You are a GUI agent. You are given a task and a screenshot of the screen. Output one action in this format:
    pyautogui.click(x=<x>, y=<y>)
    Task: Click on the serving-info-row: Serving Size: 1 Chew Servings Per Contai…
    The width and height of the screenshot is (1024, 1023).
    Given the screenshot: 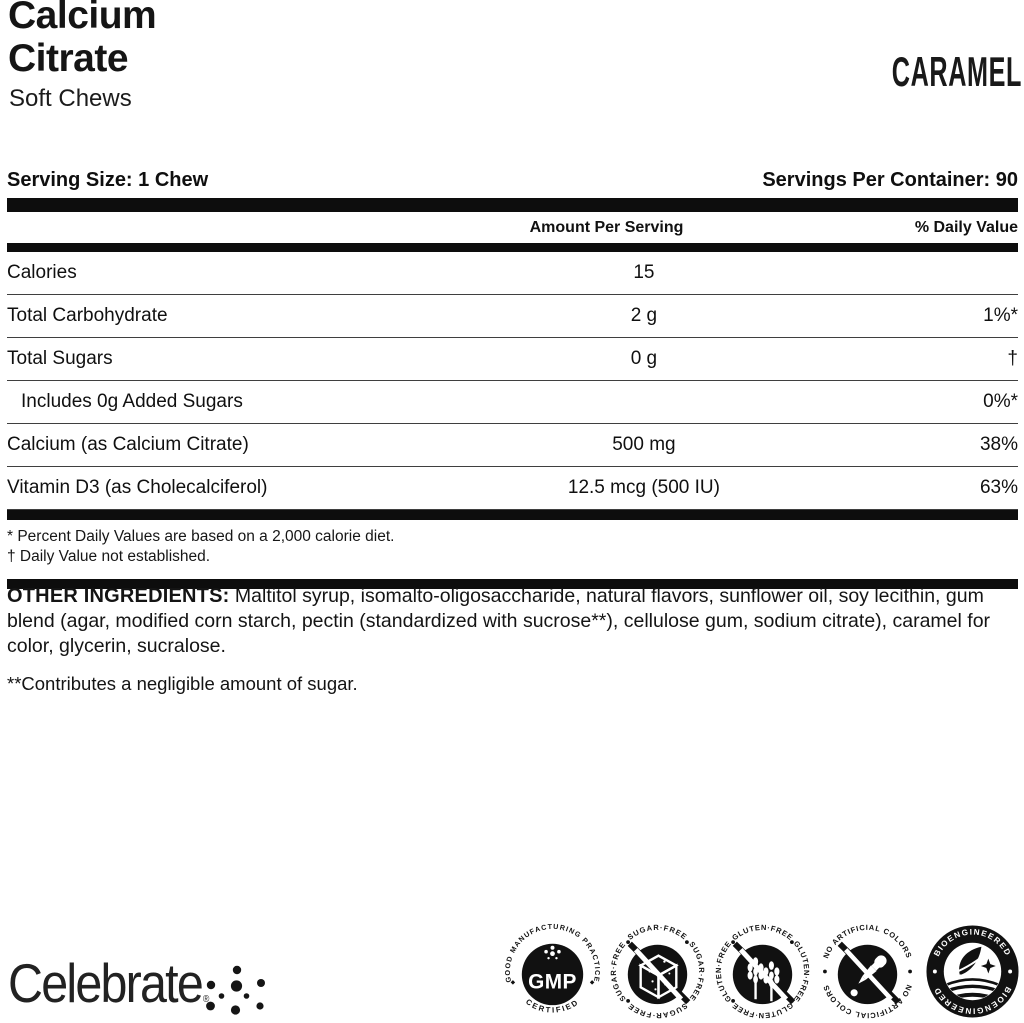 What is the action you would take?
    pyautogui.click(x=512, y=180)
    